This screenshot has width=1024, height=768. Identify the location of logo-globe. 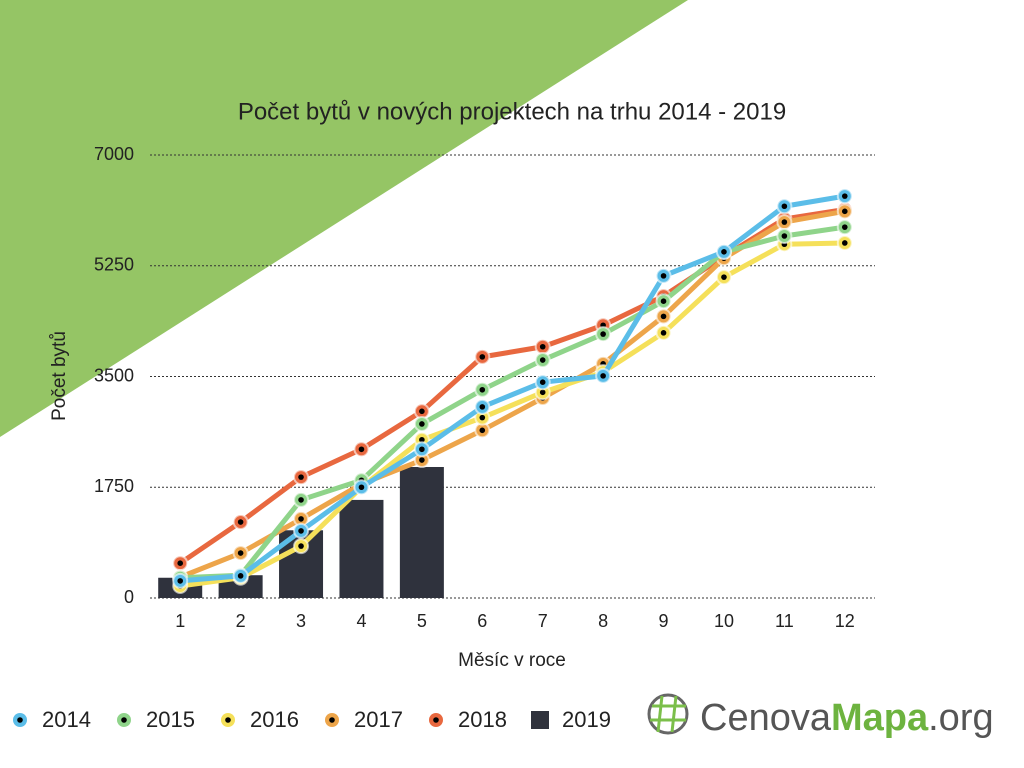
(668, 714).